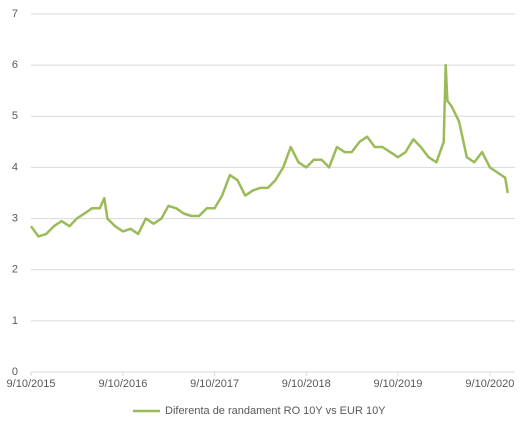 The image size is (523, 431). What do you see at coordinates (15, 218) in the screenshot?
I see `y-tick-label: 3` at bounding box center [15, 218].